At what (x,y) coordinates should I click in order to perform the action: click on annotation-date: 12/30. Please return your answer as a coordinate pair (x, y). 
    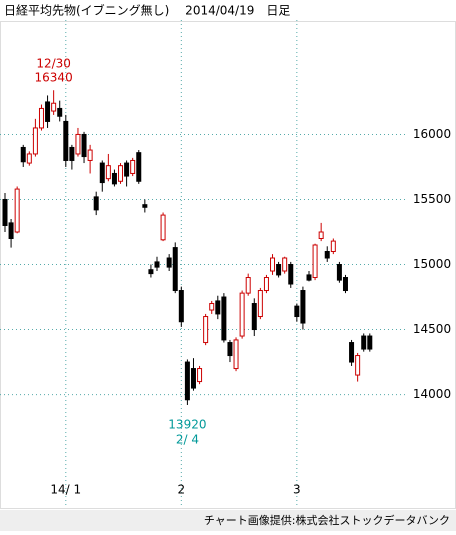
    Looking at the image, I should click on (53, 64).